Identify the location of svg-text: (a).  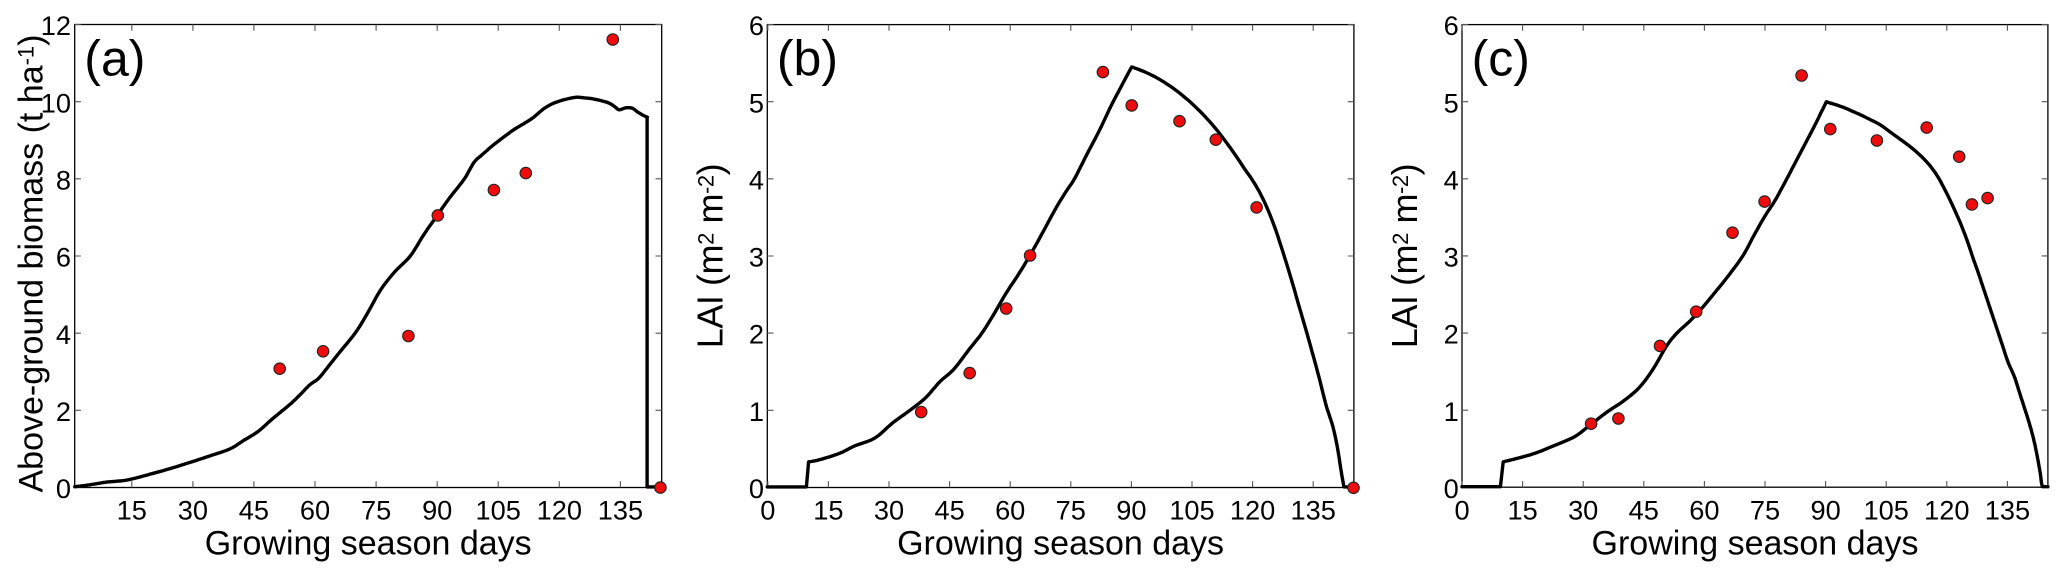
(114, 59).